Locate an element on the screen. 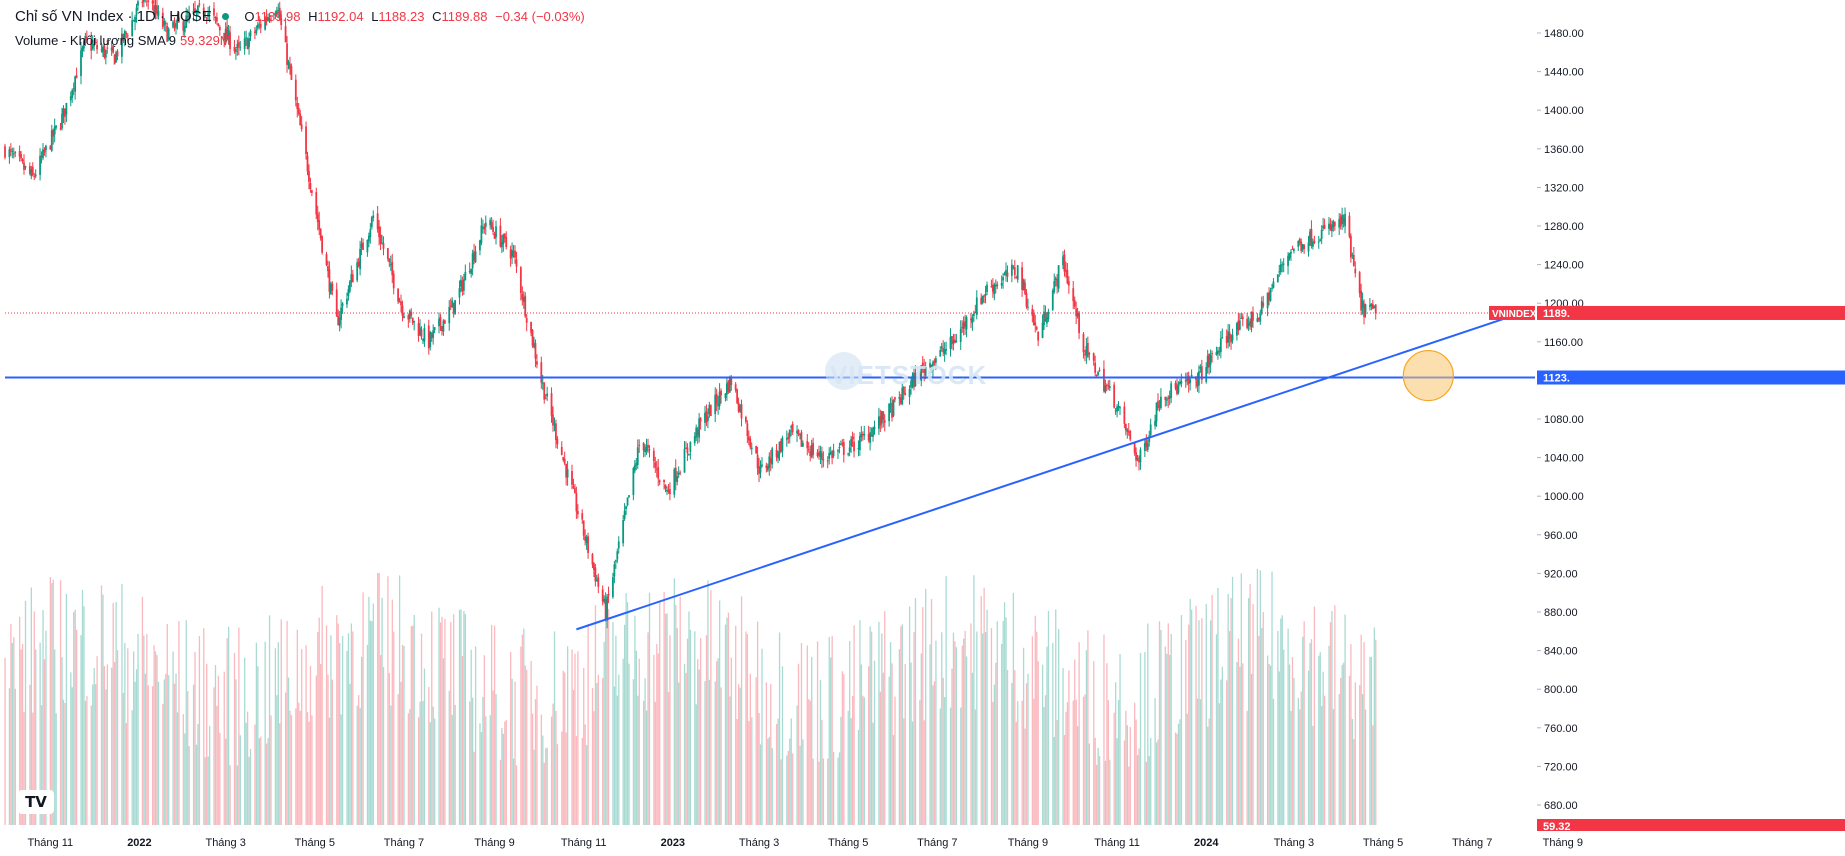 The height and width of the screenshot is (856, 1845). highlight-circle is located at coordinates (1428, 375).